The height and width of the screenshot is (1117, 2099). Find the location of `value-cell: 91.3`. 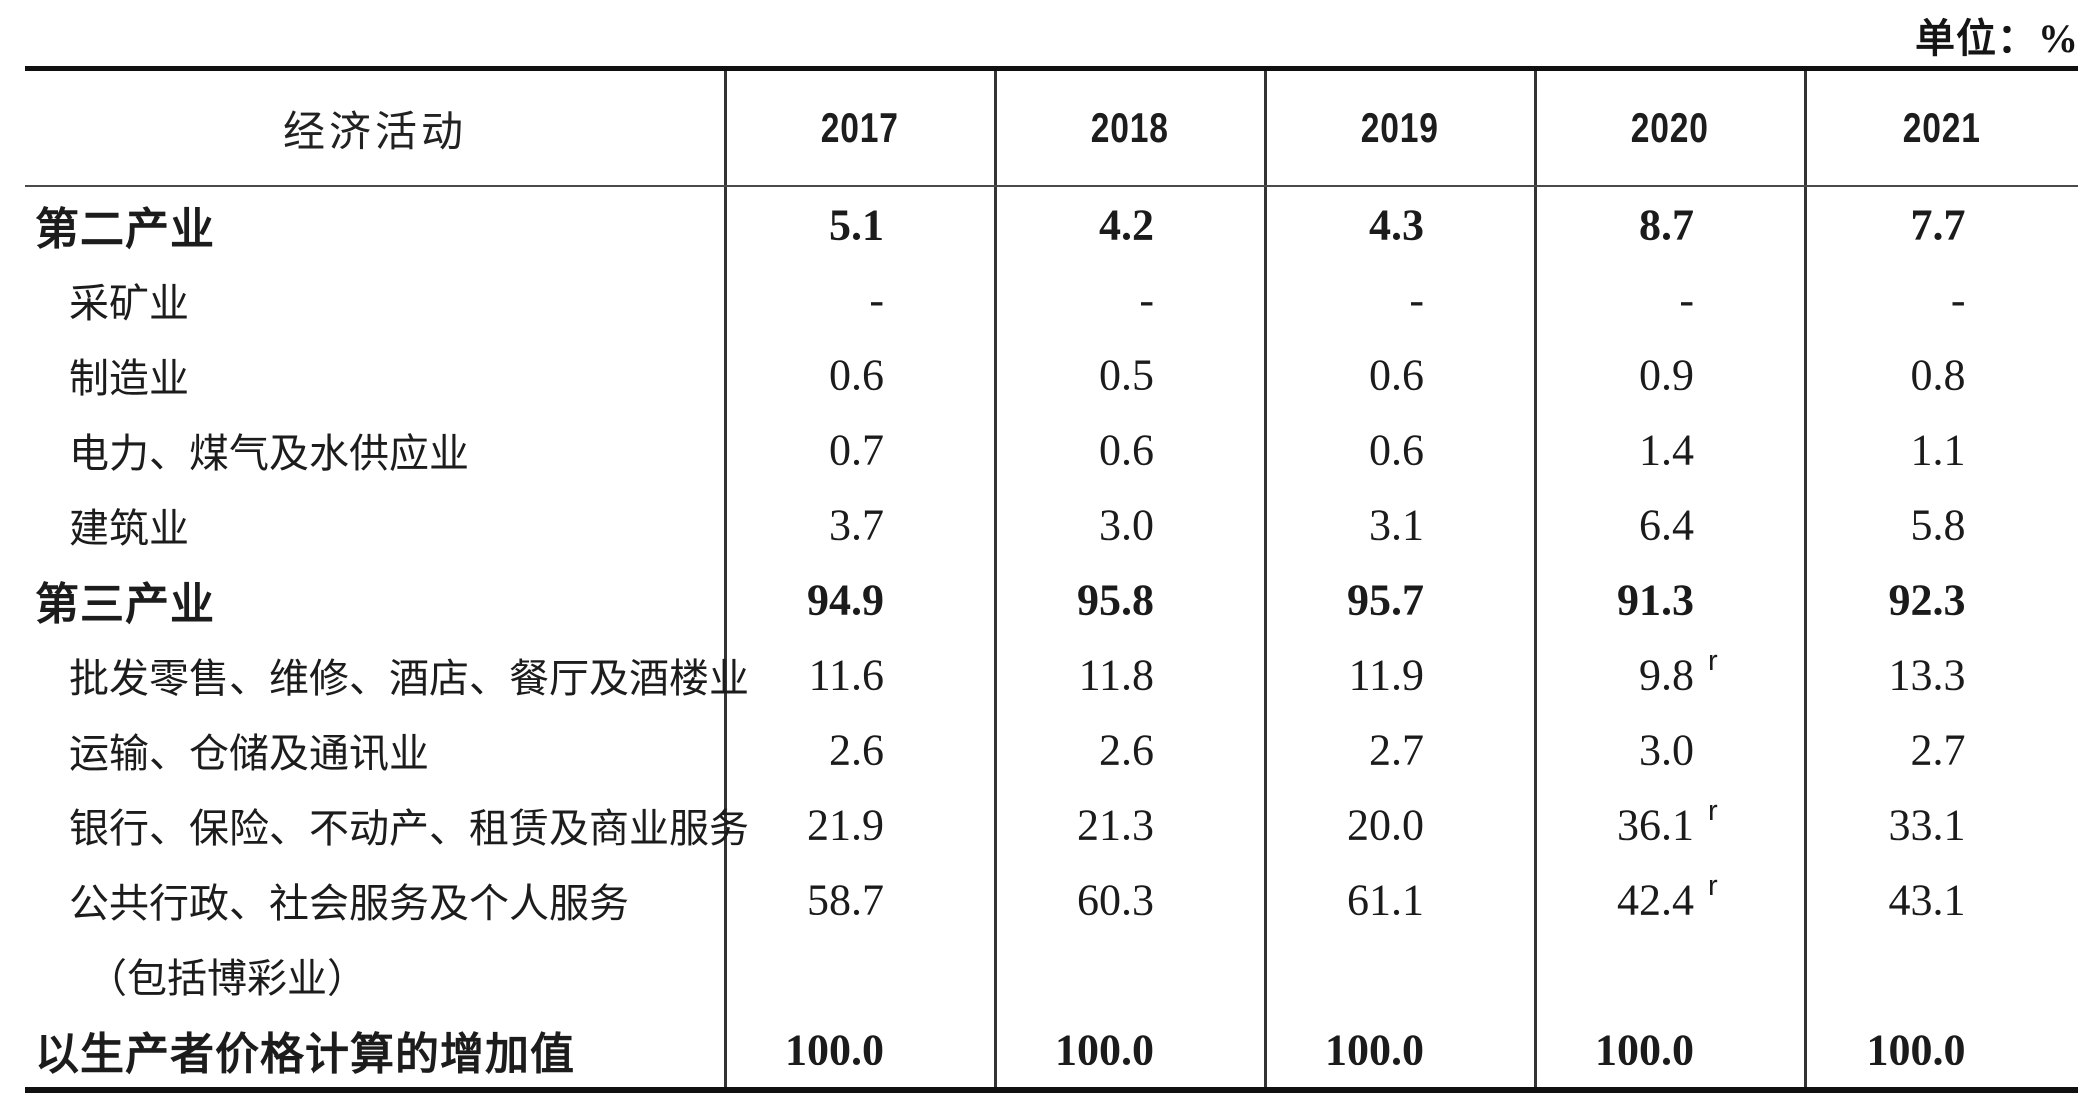

value-cell: 91.3 is located at coordinates (1670, 599).